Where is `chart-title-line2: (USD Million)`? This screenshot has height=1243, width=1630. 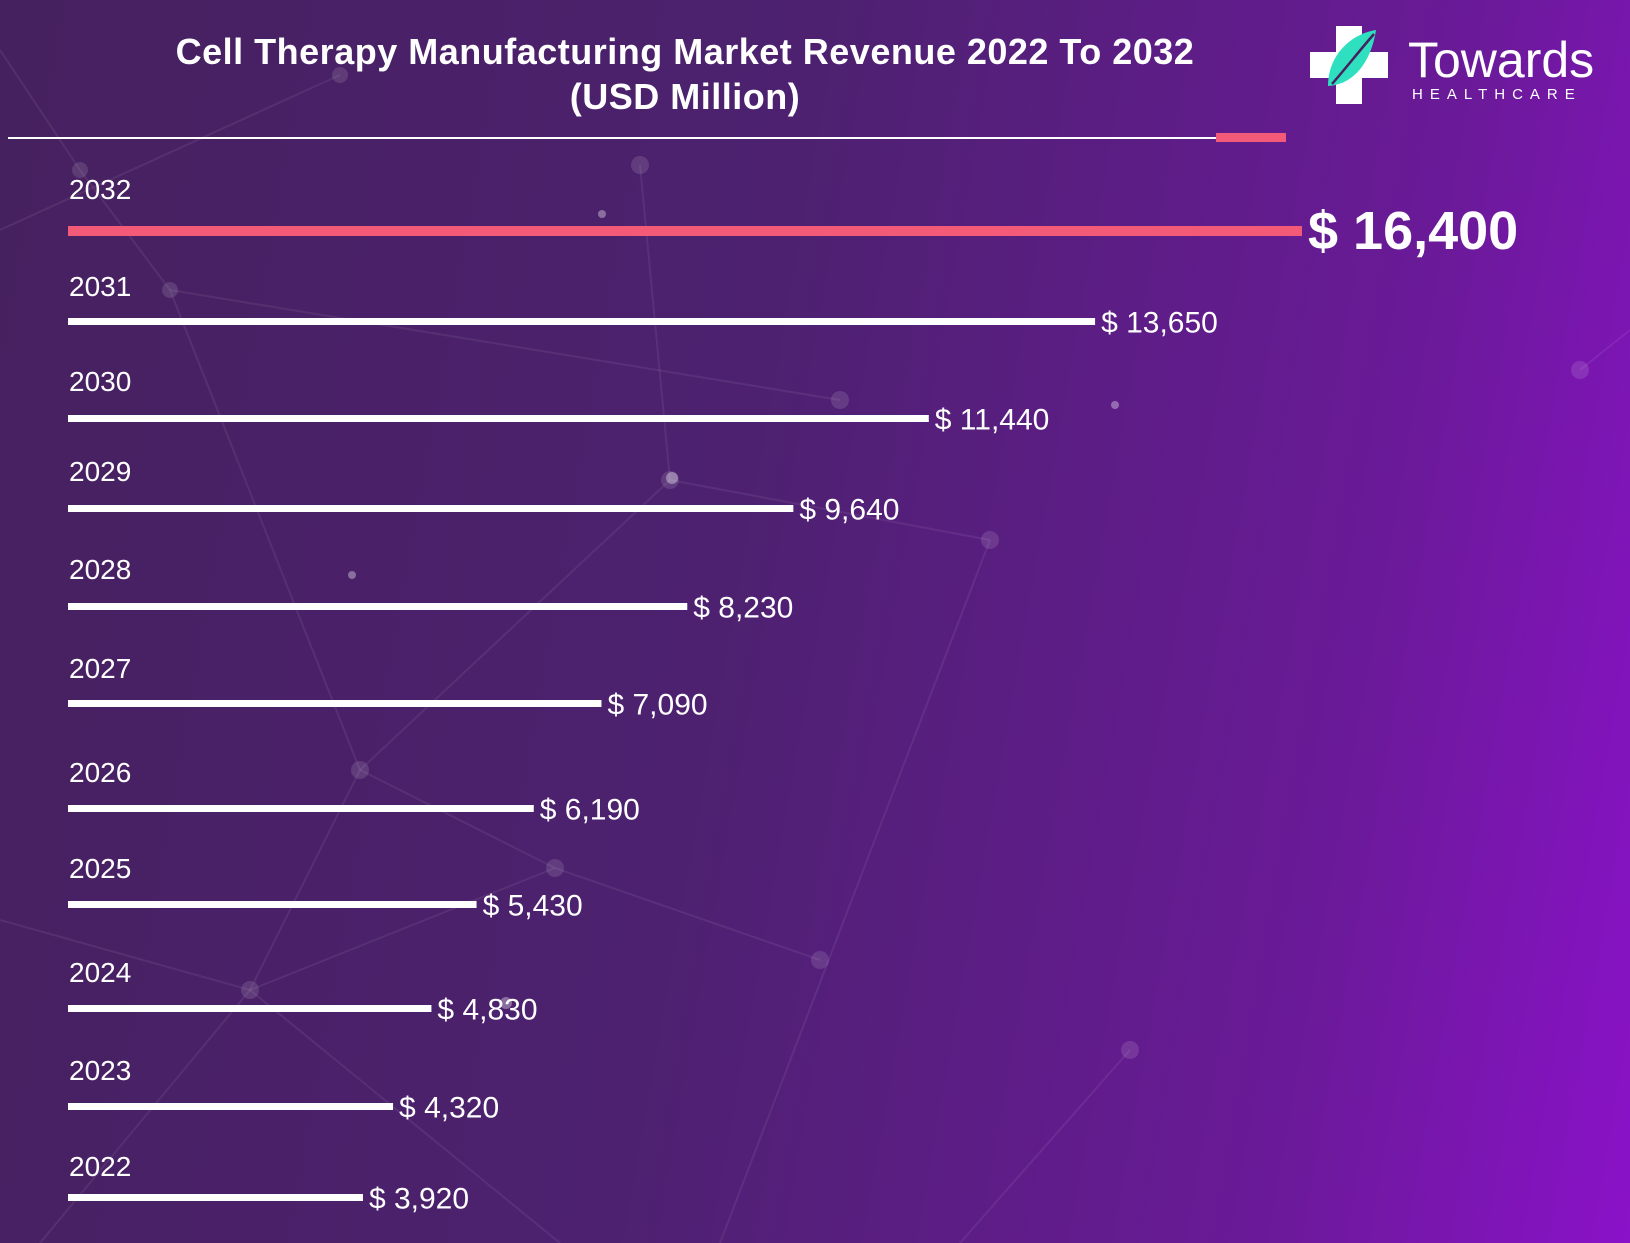
chart-title-line2: (USD Million) is located at coordinates (685, 96).